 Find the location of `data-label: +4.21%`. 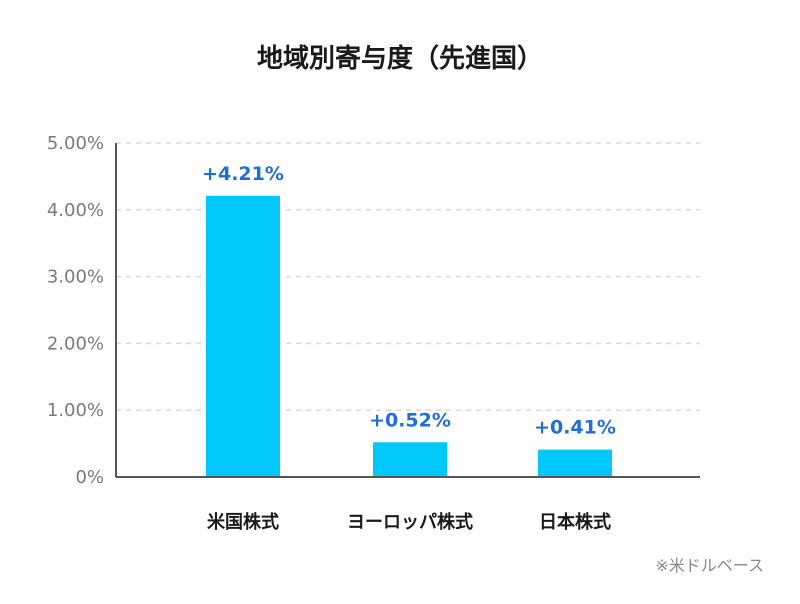

data-label: +4.21% is located at coordinates (243, 174).